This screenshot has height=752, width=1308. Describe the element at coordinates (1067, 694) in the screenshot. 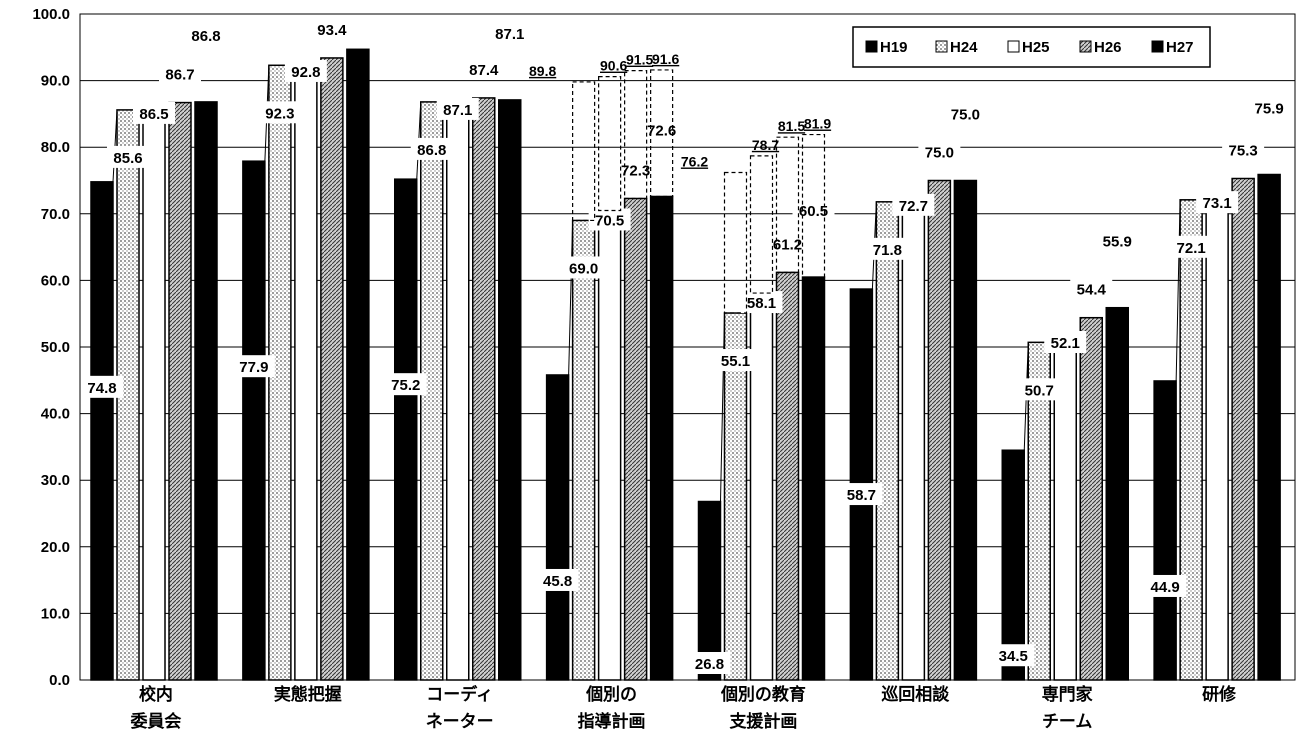

I see `category-label: 専門家` at that location.